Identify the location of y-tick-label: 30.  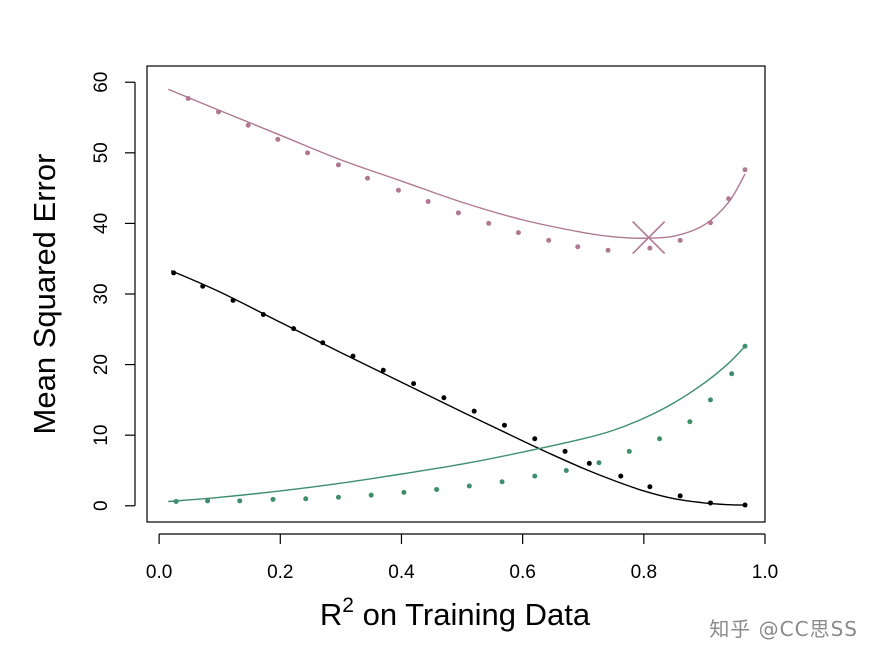
(101, 293).